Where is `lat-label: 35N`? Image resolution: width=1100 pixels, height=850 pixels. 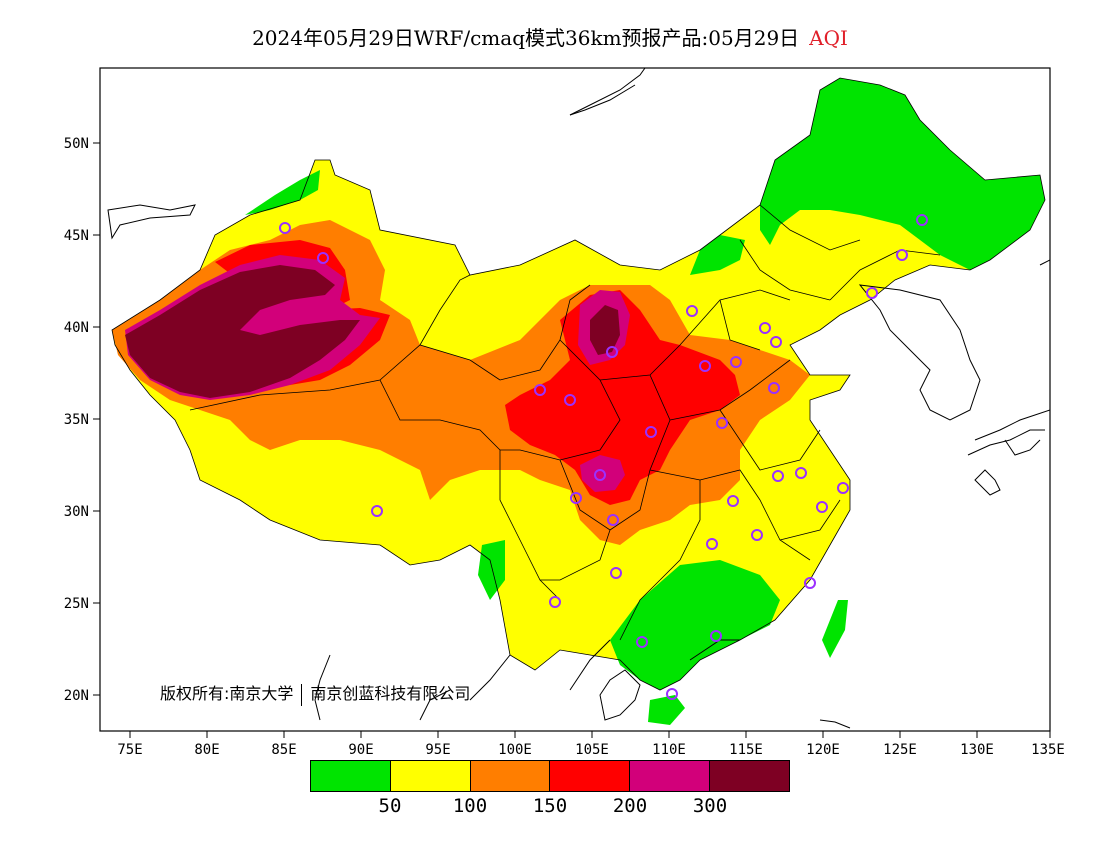
lat-label: 35N is located at coordinates (76, 420).